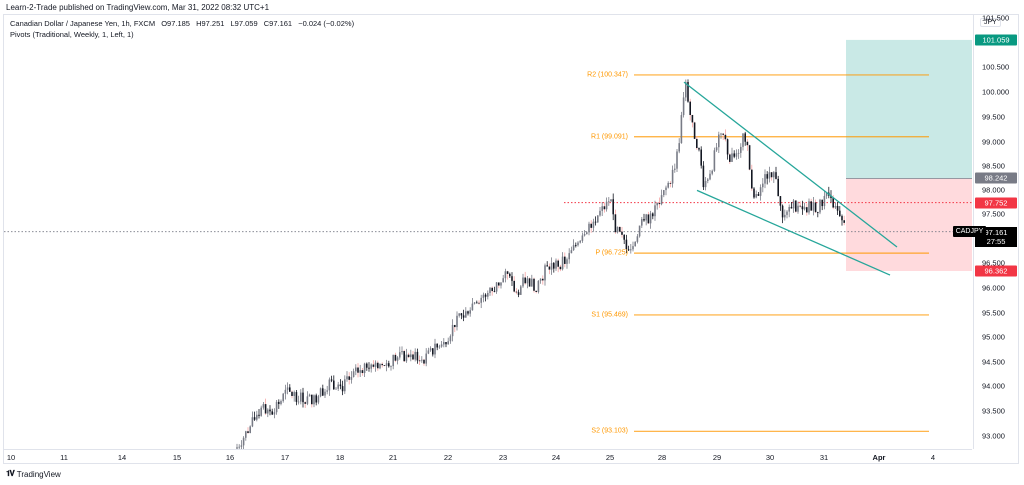 The height and width of the screenshot is (485, 1024). What do you see at coordinates (993, 190) in the screenshot?
I see `price-label: 98.000` at bounding box center [993, 190].